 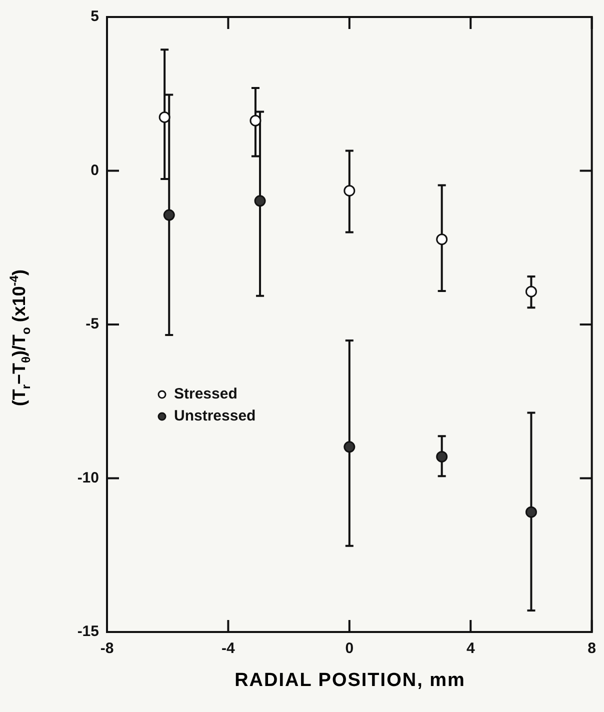 I want to click on x-tick-label: 4, so click(x=471, y=649).